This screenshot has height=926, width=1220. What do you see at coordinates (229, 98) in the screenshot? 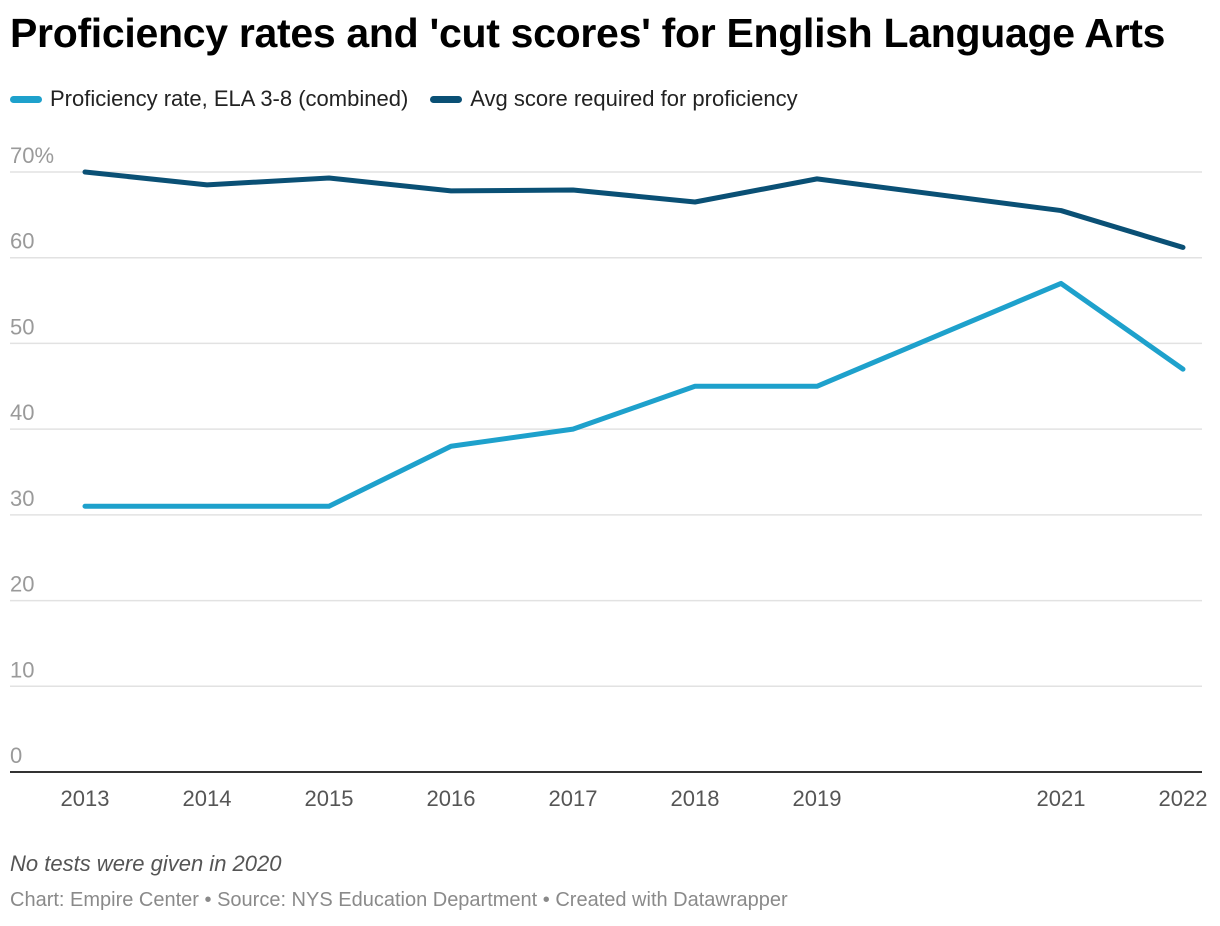
I see `legend-label-proficiency-rate: Proficiency rate, ELA 3-8 (combined)` at bounding box center [229, 98].